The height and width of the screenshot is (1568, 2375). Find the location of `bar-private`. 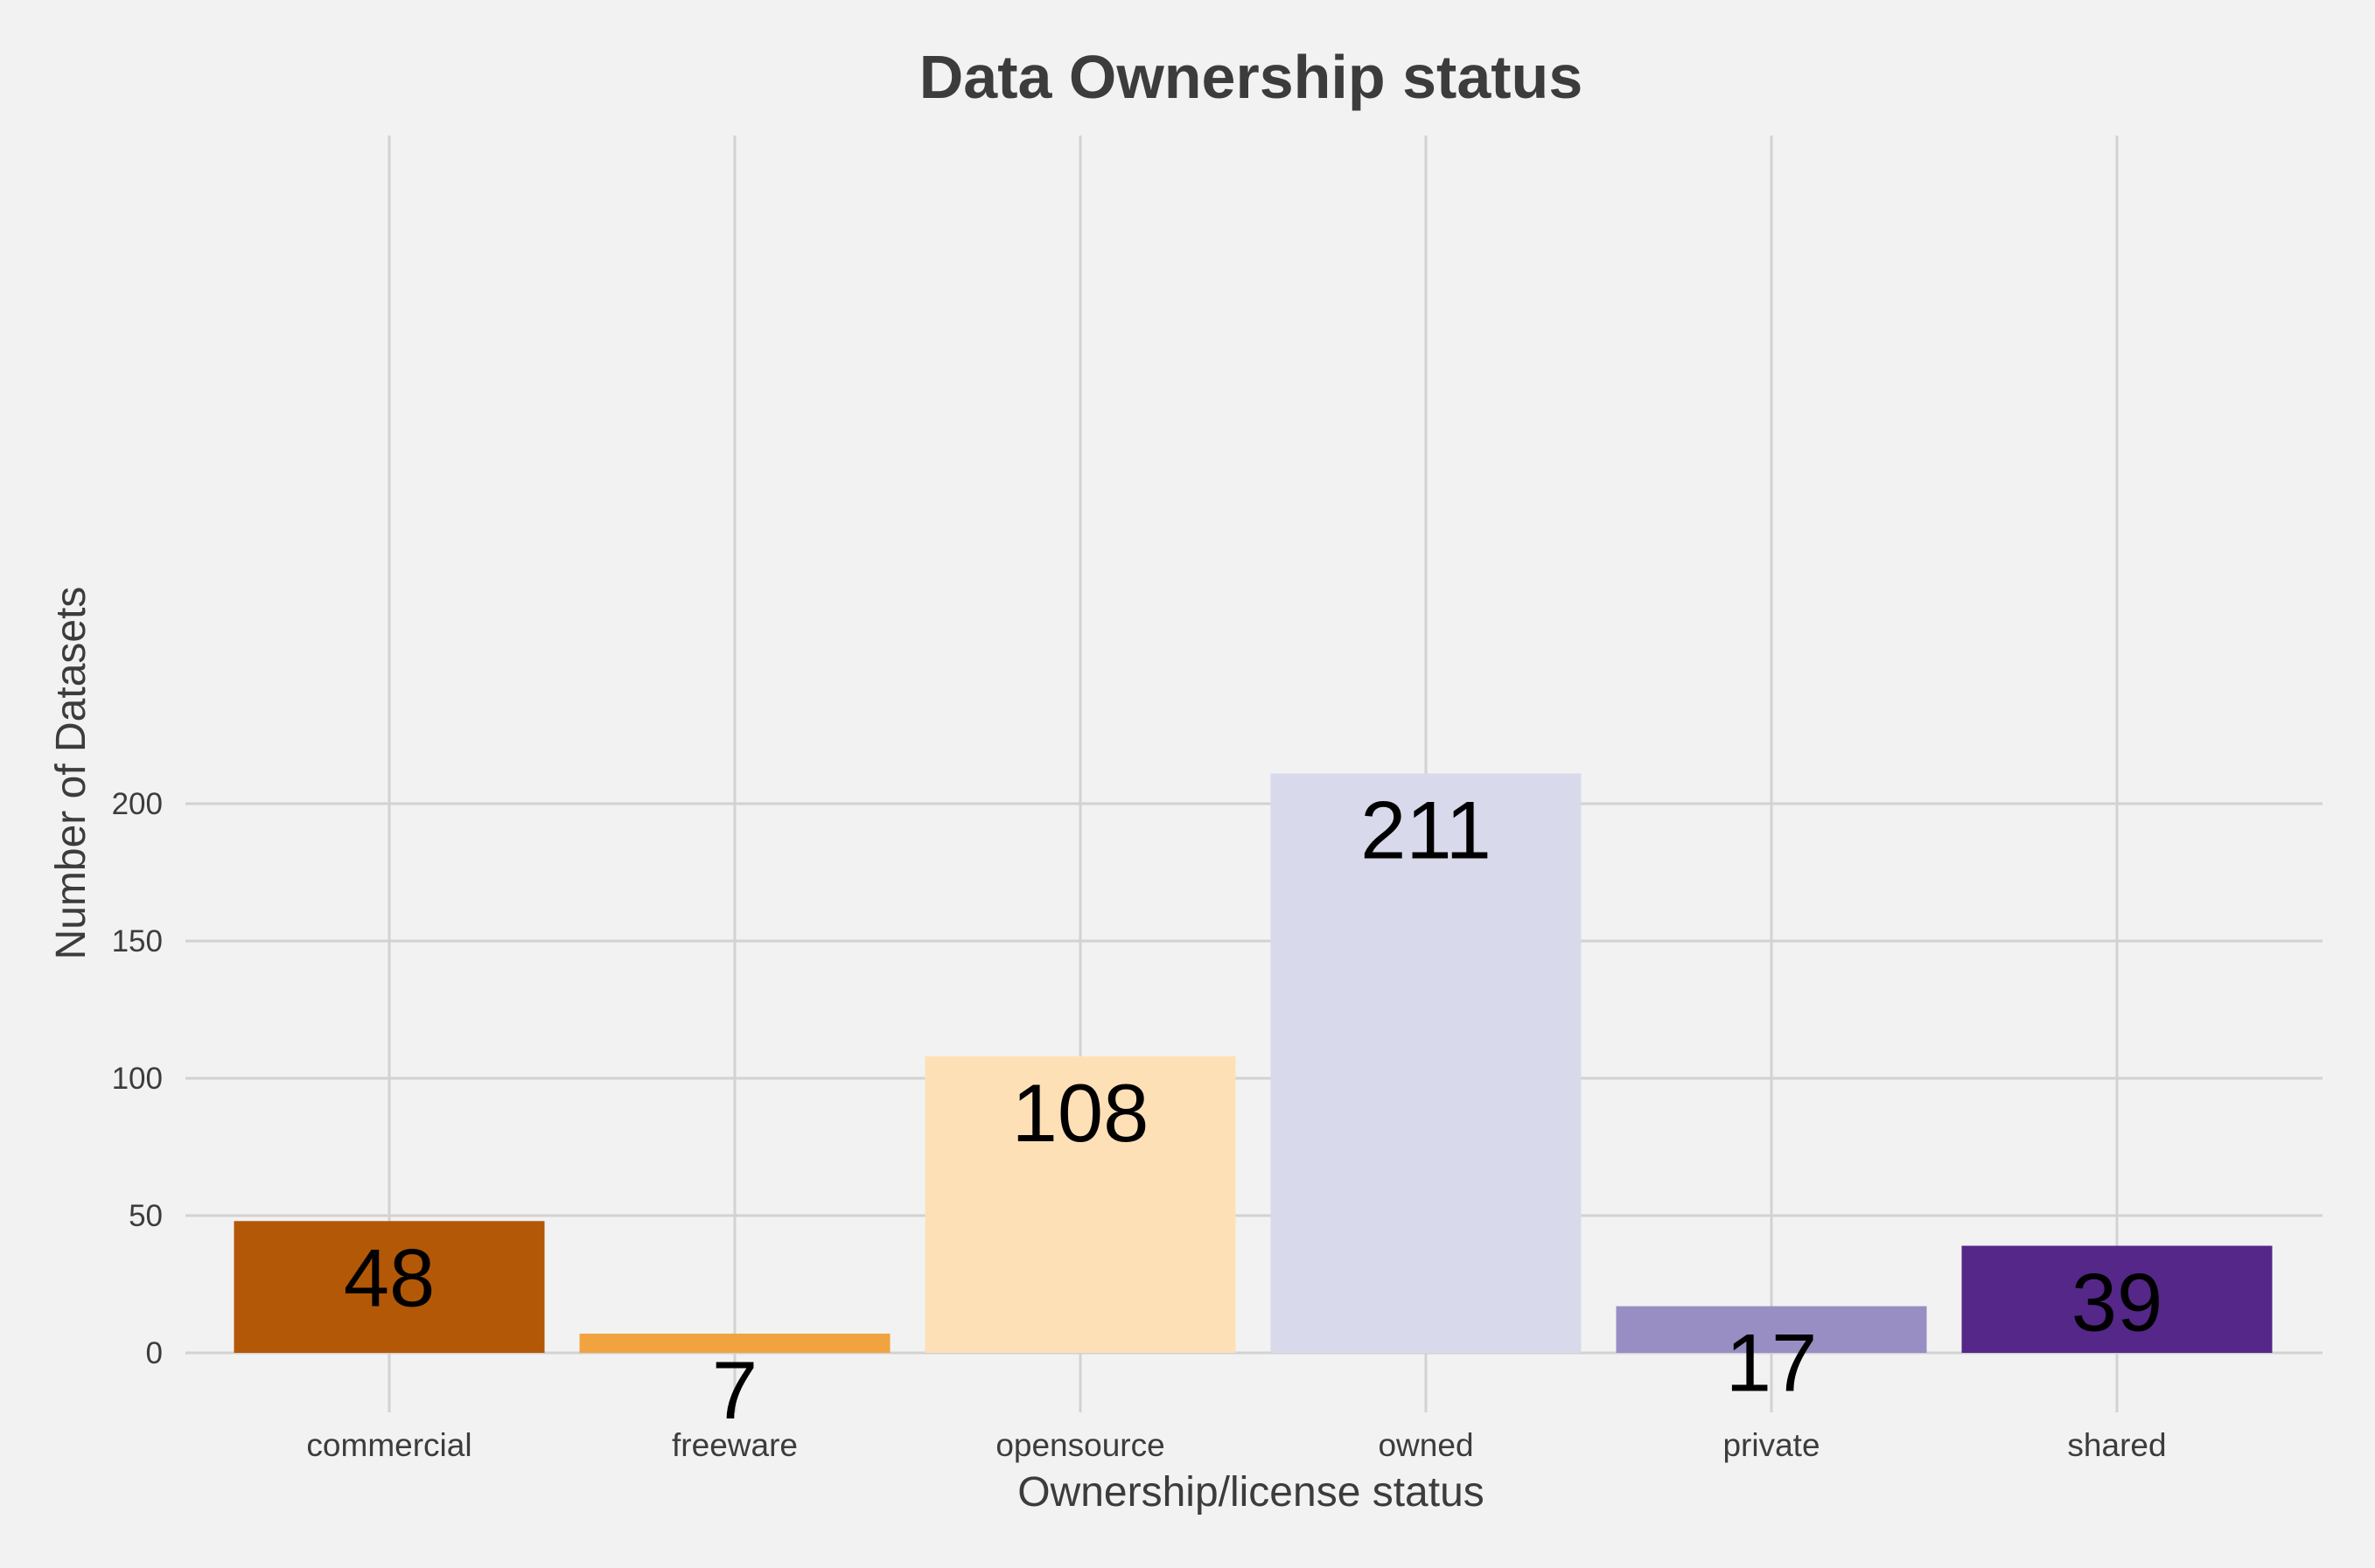

bar-private is located at coordinates (1771, 1329).